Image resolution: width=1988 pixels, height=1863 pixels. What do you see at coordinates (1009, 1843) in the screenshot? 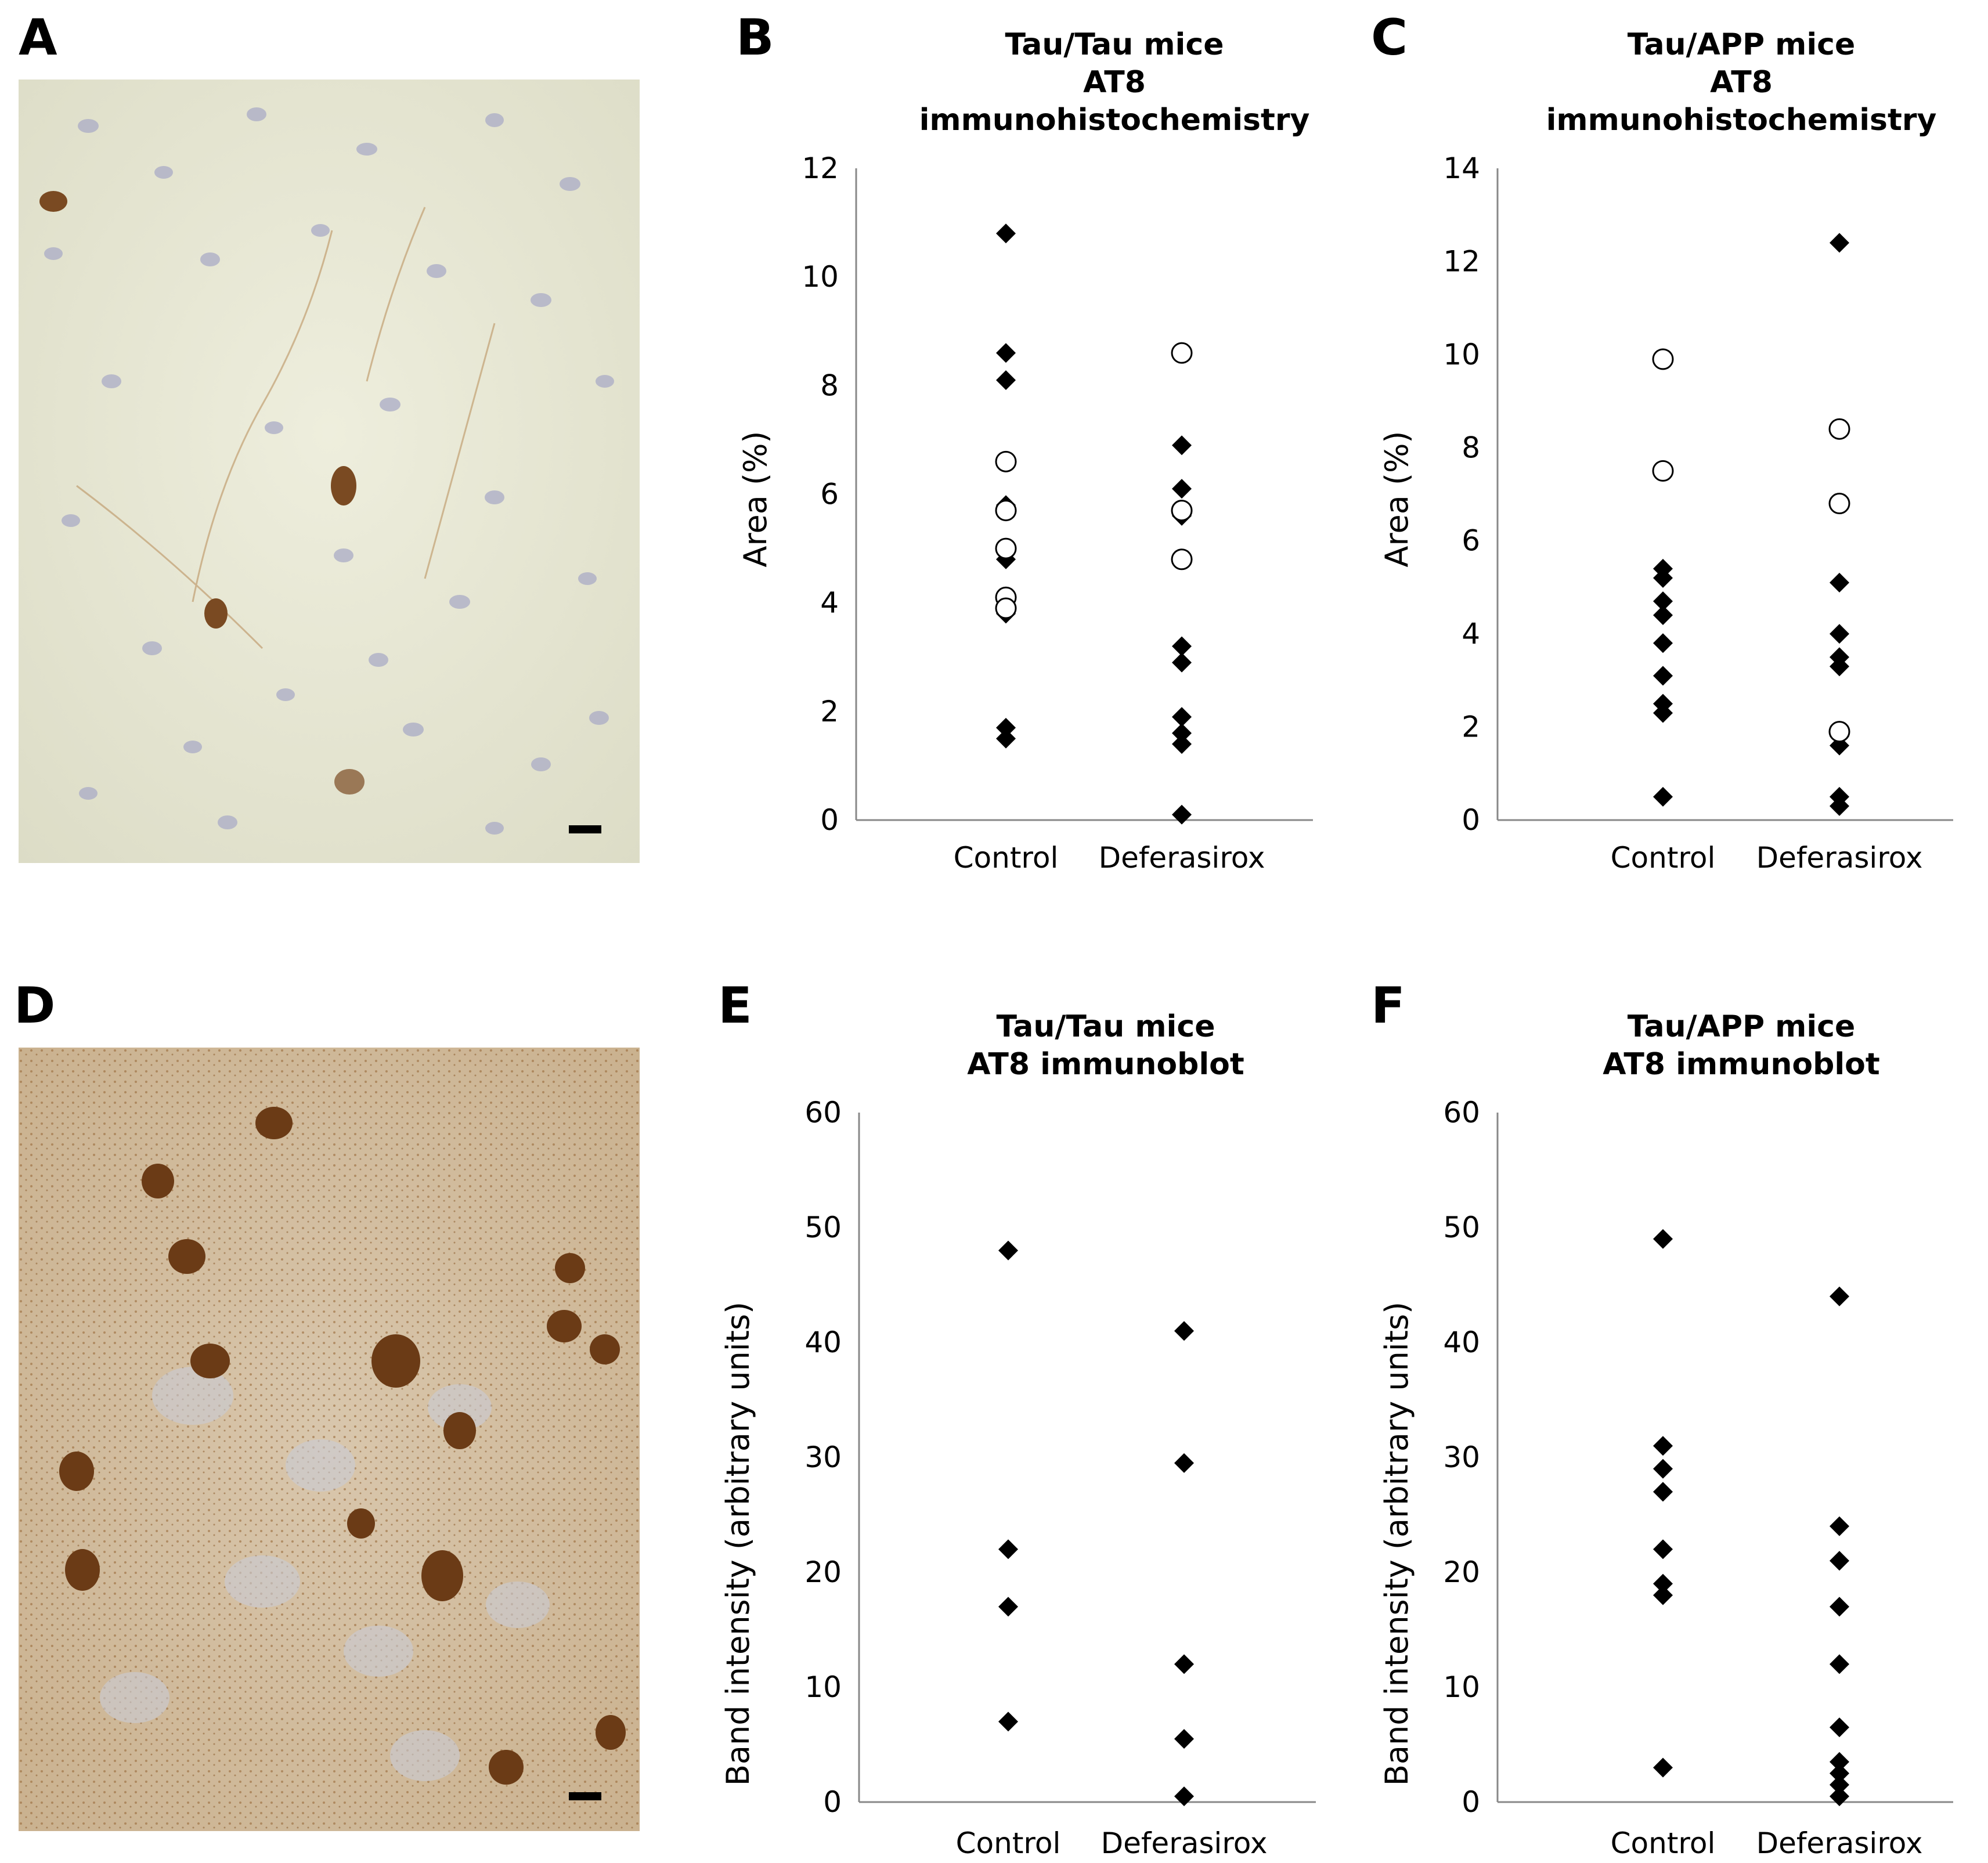
I see `chart-e-category-control: Control` at bounding box center [1009, 1843].